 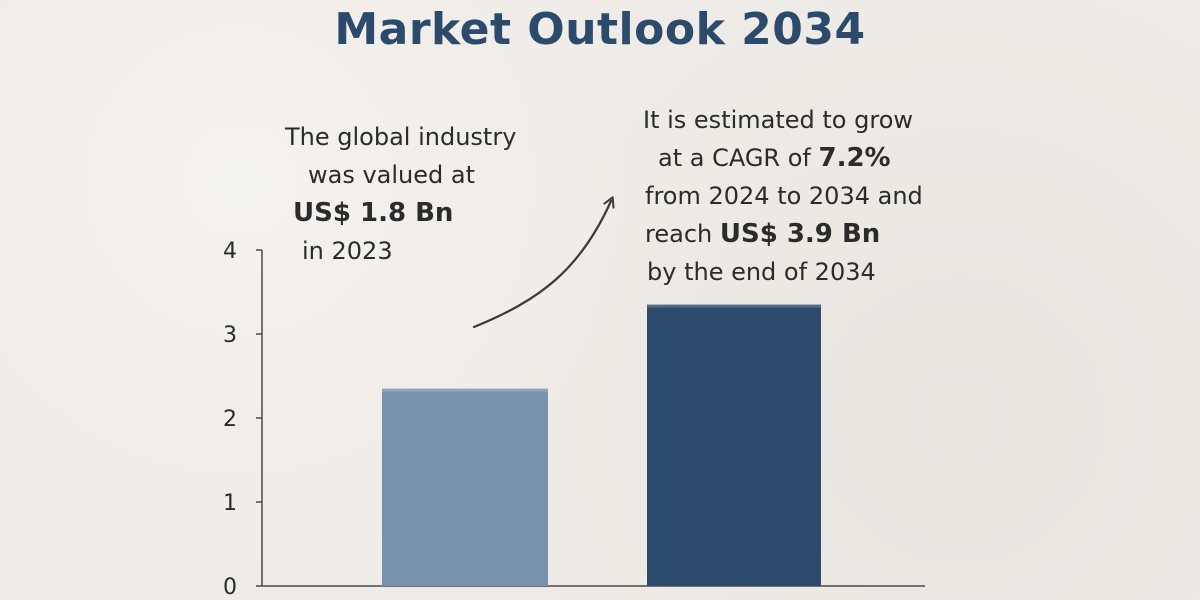 What do you see at coordinates (543, 262) in the screenshot?
I see `growth-arrow-icon` at bounding box center [543, 262].